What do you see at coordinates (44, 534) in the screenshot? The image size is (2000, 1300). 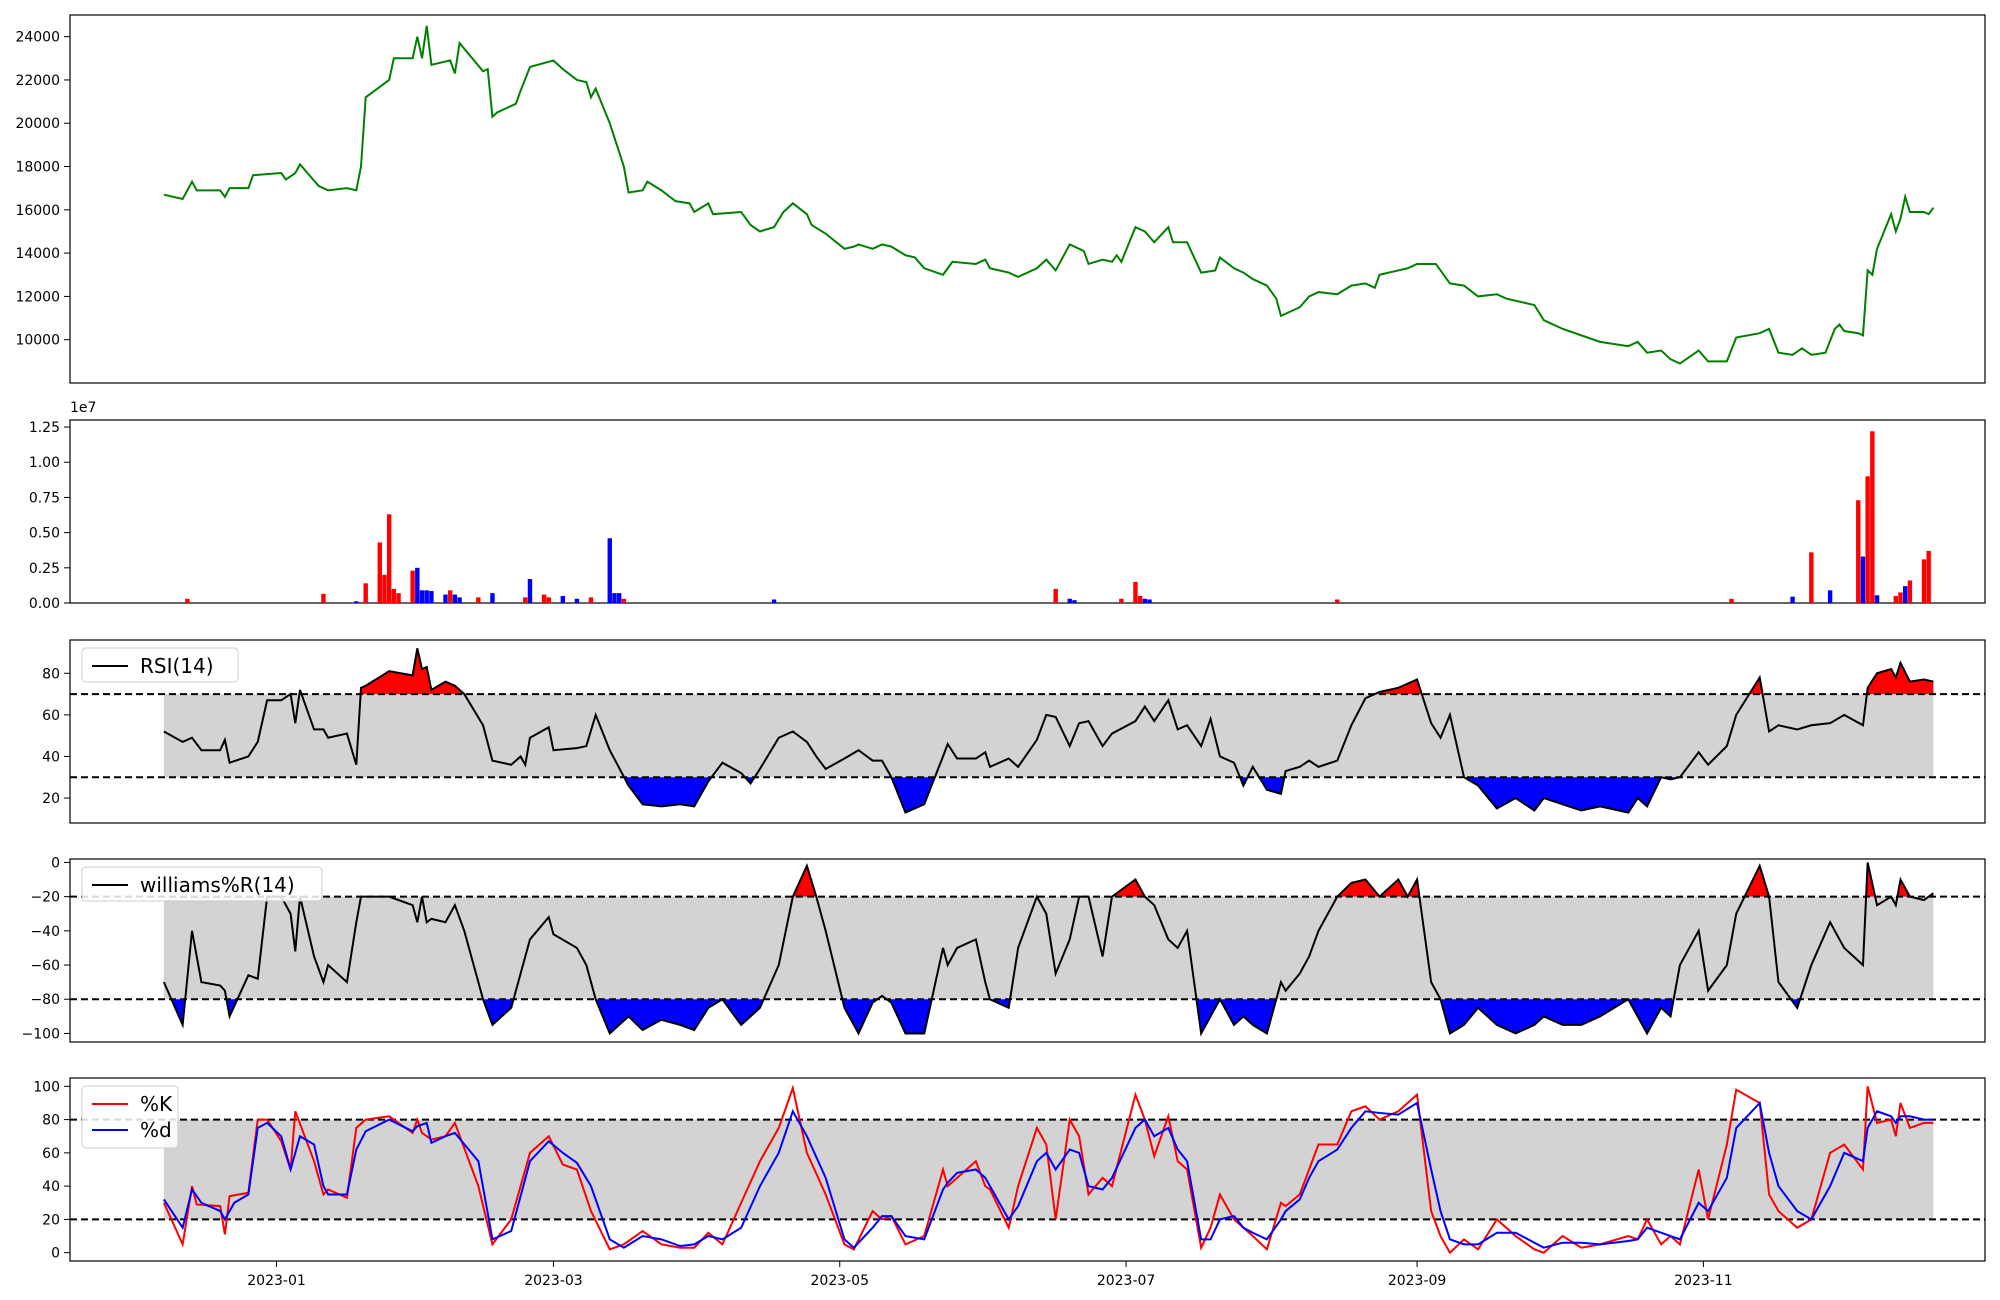 I see `y-tick-label: 0.50` at bounding box center [44, 534].